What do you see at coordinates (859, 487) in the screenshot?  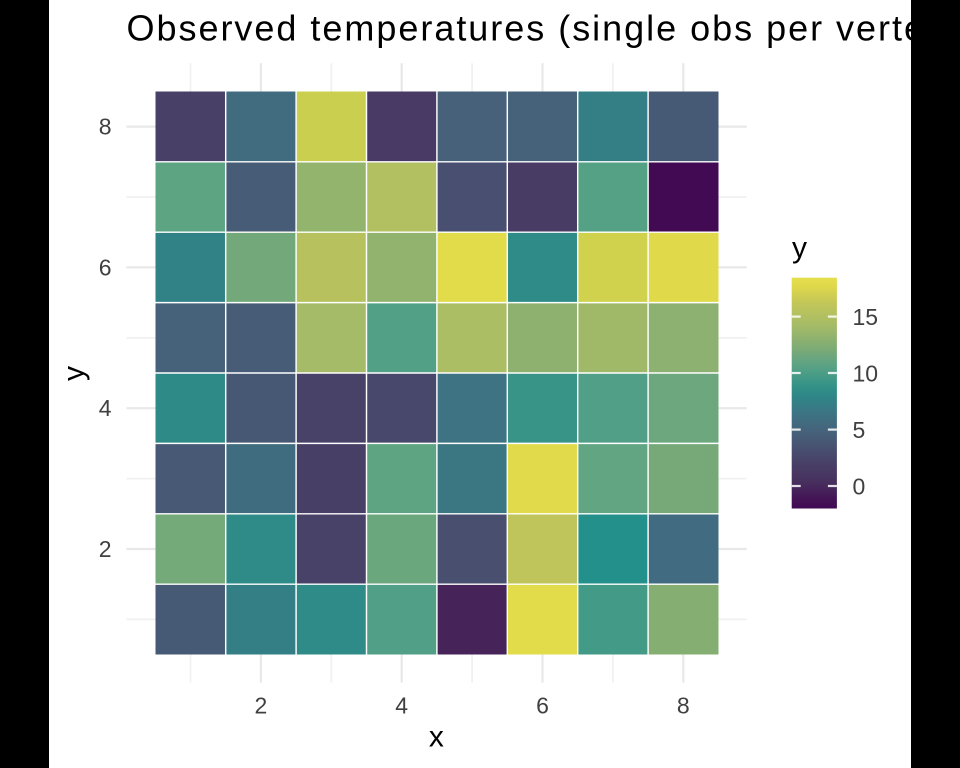 I see `svg-text: 0` at bounding box center [859, 487].